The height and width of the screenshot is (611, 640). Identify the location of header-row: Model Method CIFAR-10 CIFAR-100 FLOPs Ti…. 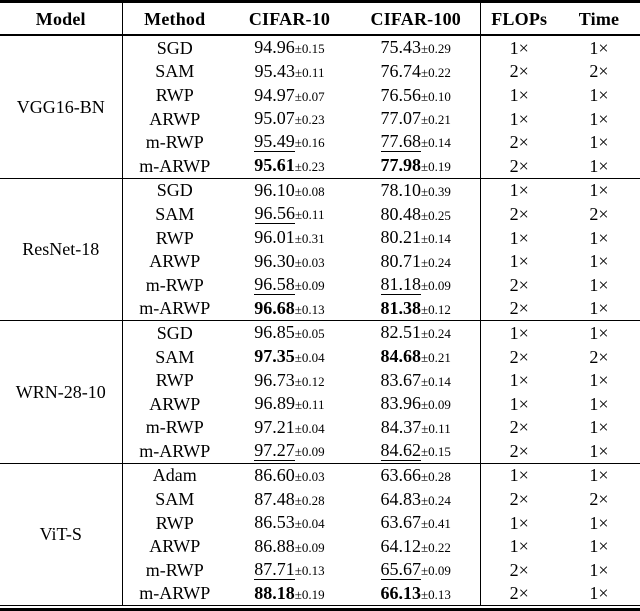
(320, 19).